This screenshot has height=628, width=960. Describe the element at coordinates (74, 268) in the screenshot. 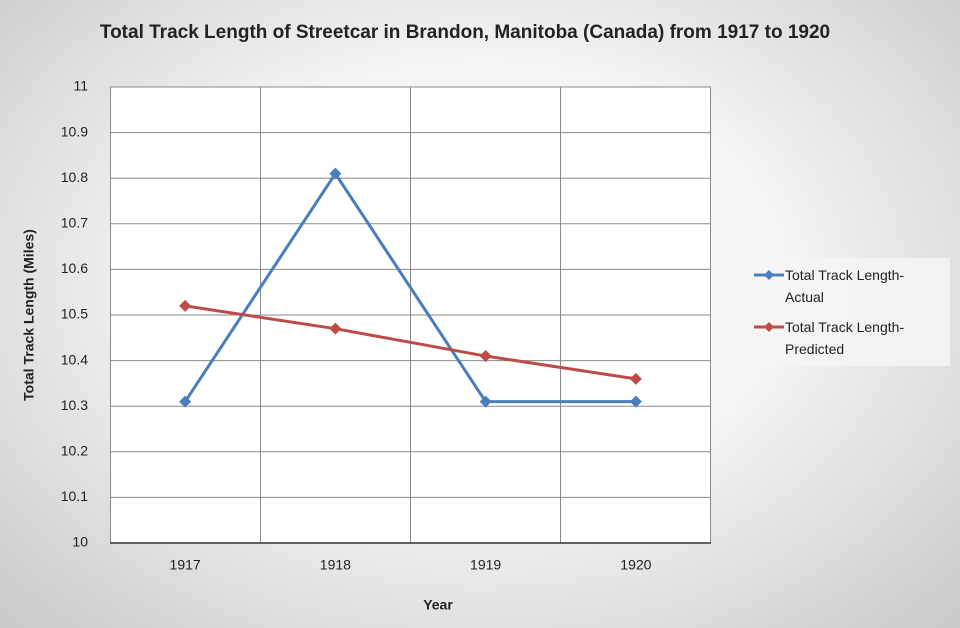

I see `y-tick-label: 10.6` at that location.